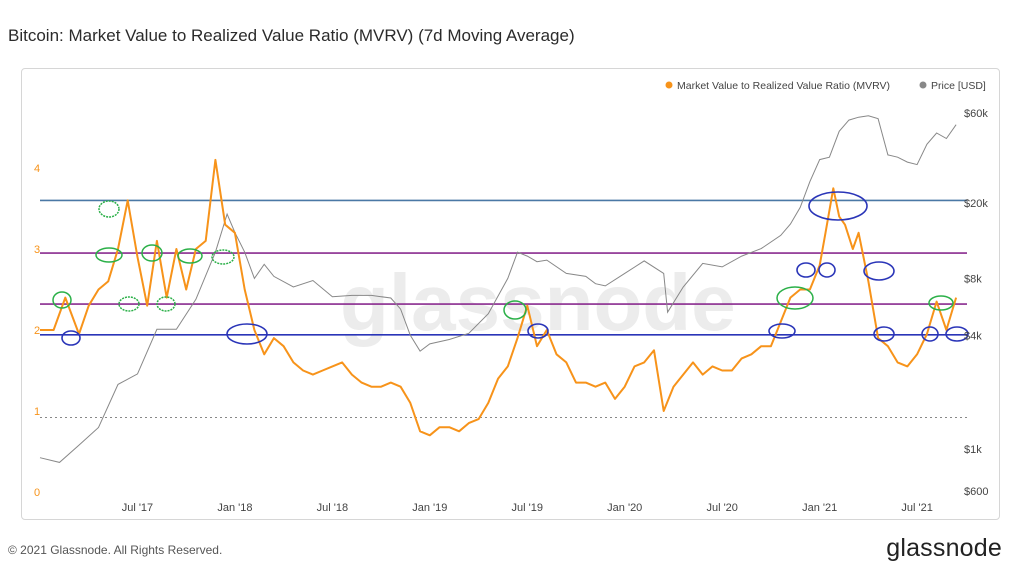  What do you see at coordinates (624, 508) in the screenshot?
I see `x-axis-tick: Jan '20` at bounding box center [624, 508].